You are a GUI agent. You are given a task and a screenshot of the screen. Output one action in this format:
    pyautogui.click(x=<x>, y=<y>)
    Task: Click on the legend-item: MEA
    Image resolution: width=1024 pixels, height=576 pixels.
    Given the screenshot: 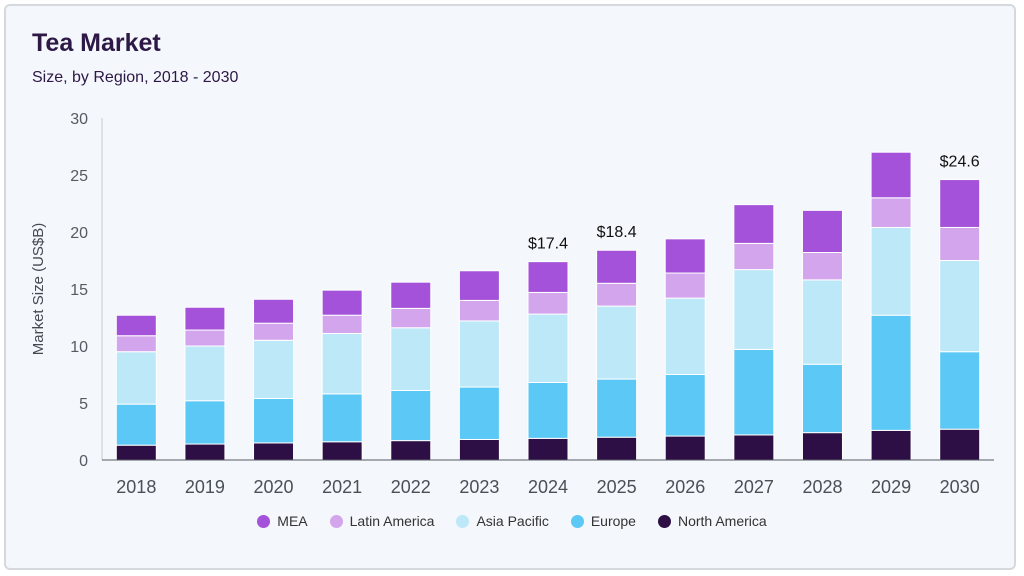 What is the action you would take?
    pyautogui.click(x=282, y=521)
    